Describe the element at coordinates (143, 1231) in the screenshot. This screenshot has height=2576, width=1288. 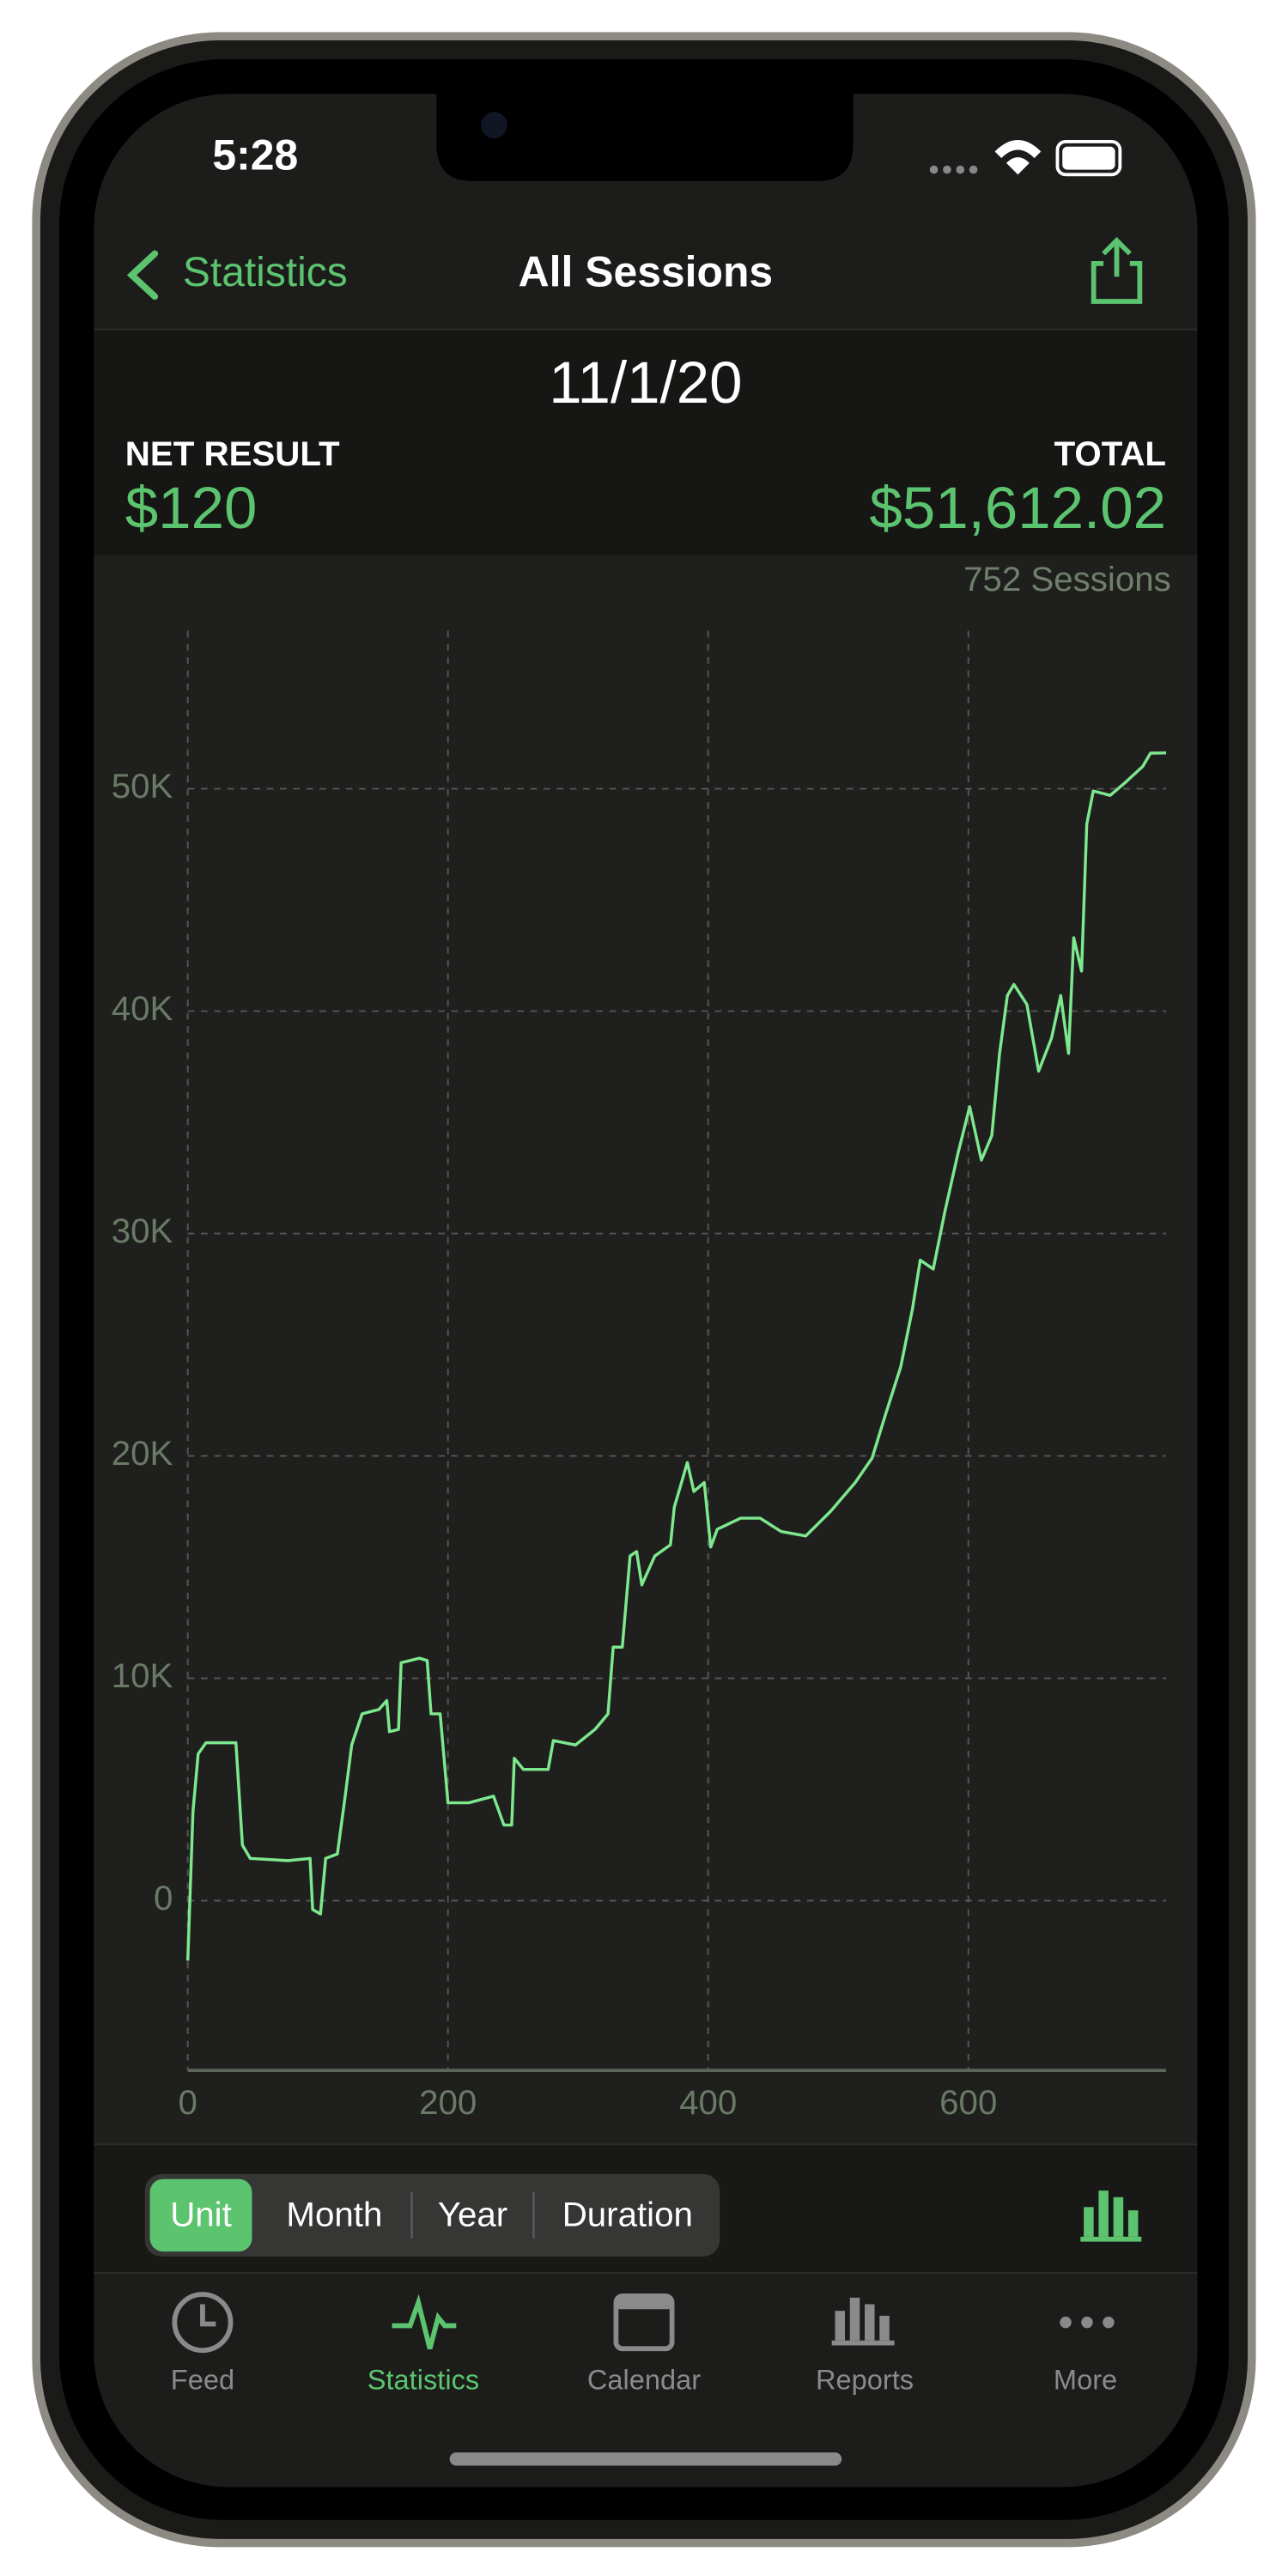
I see `y-tick-label: 30K` at that location.